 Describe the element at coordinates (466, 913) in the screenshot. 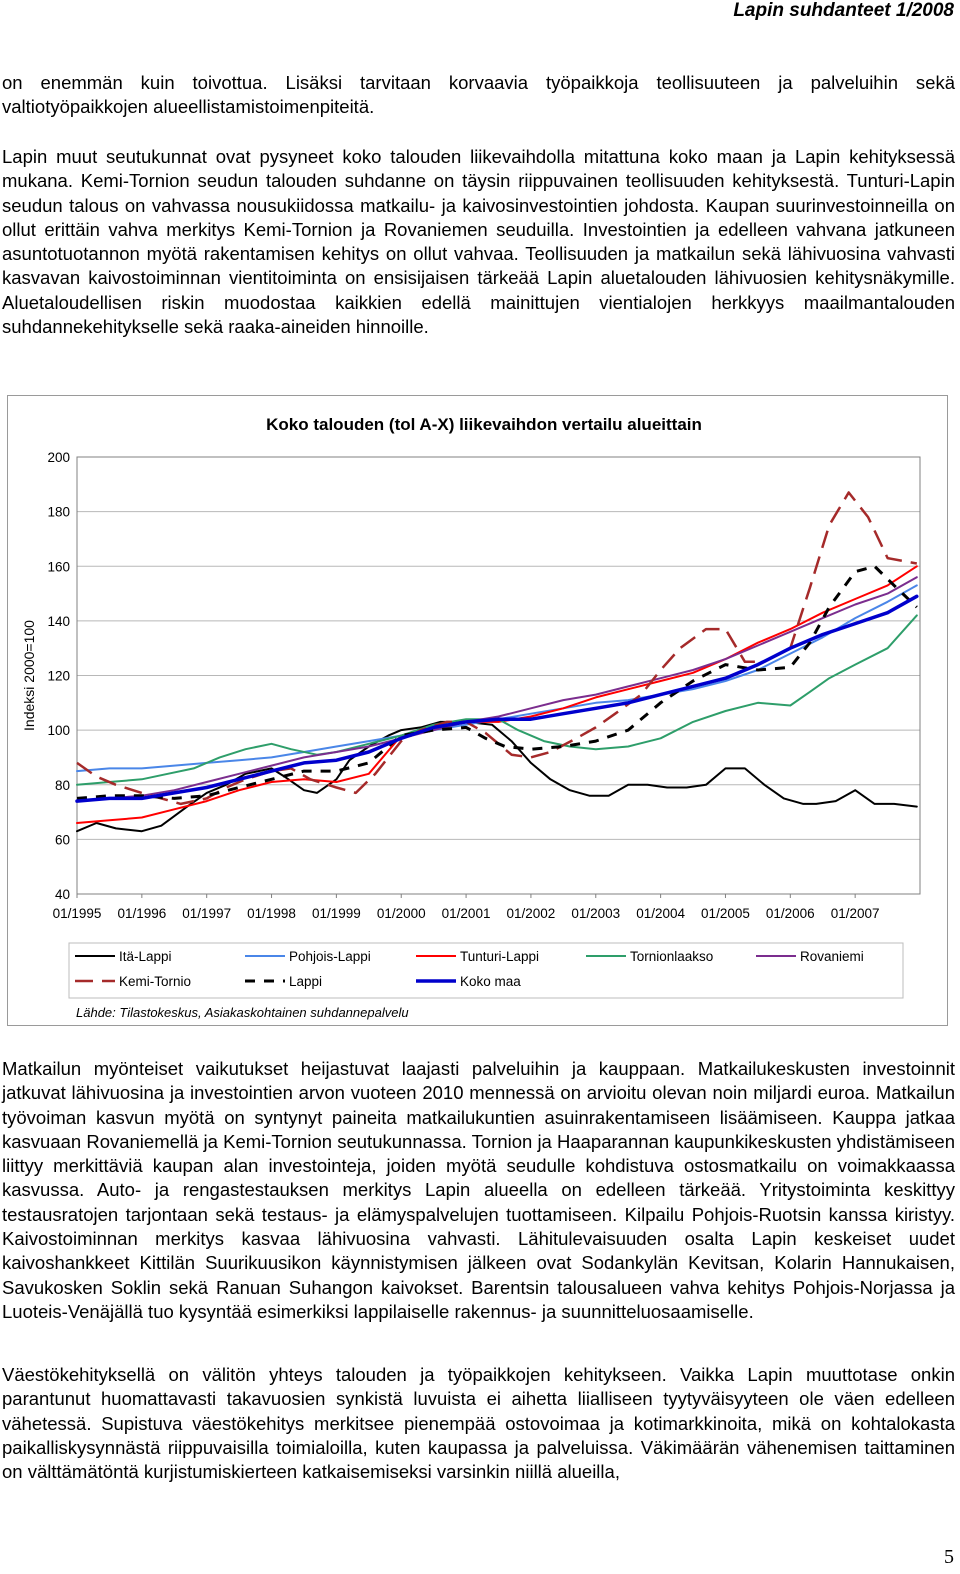

I see `x-tick-label: 01/2001` at that location.